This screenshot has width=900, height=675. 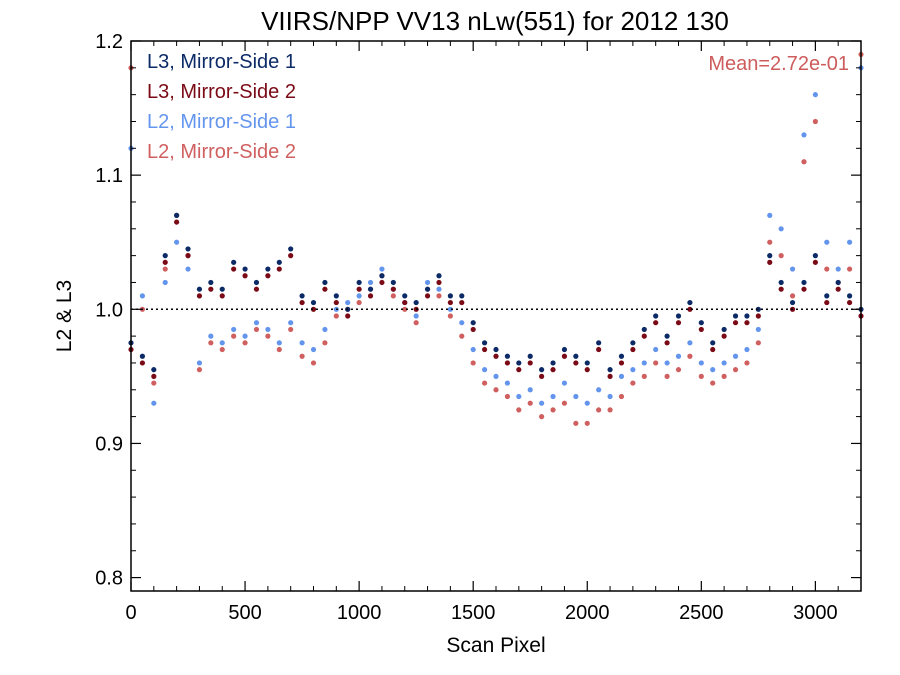 What do you see at coordinates (778, 64) in the screenshot?
I see `mean-annotation: Mean=2.72e-01` at bounding box center [778, 64].